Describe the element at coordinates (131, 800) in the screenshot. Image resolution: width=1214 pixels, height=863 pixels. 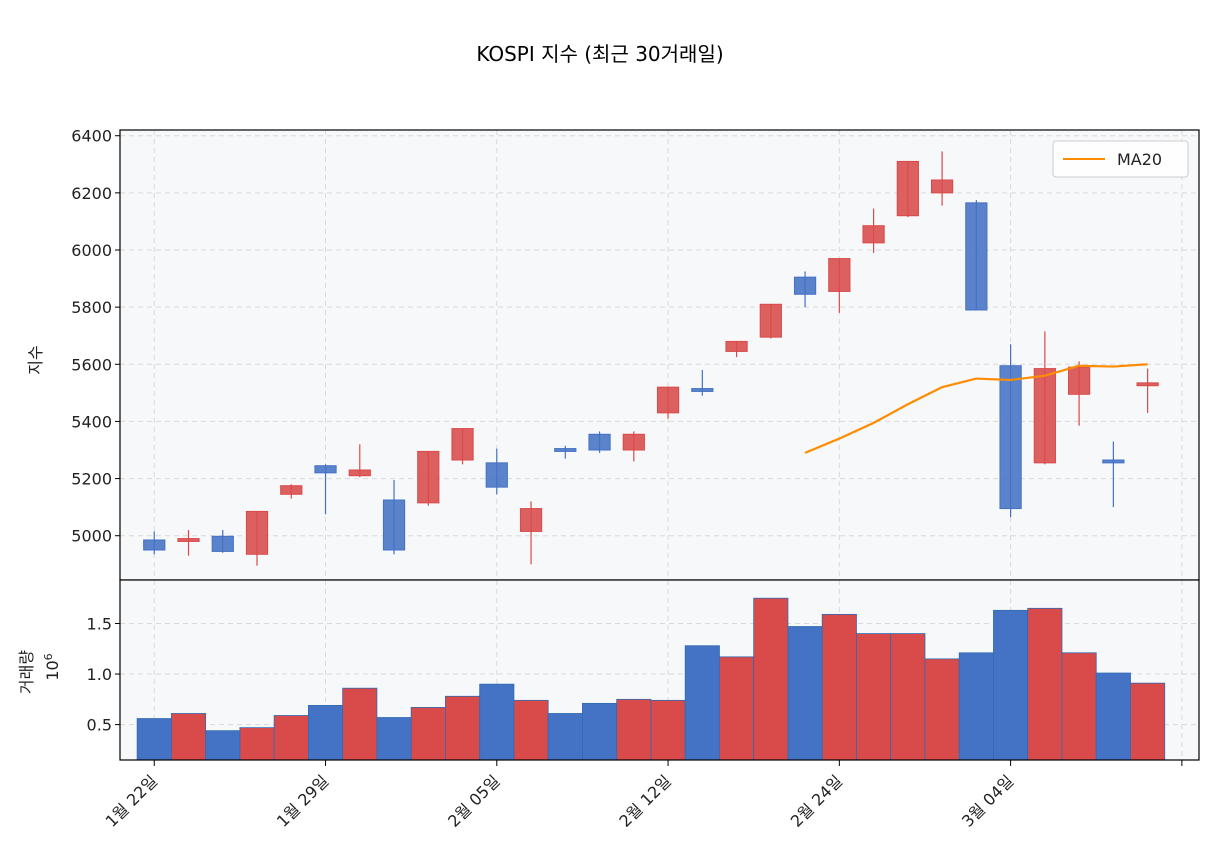
I see `x-tick-label: 1월 22일` at that location.